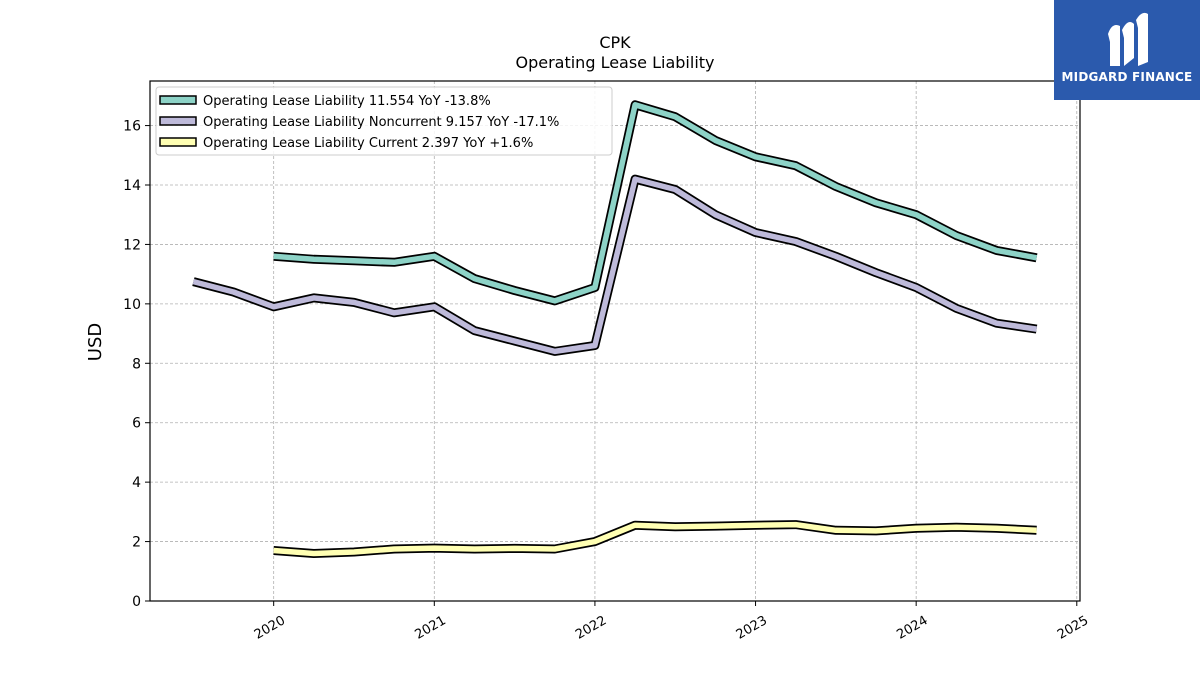 The width and height of the screenshot is (1200, 675). What do you see at coordinates (1127, 77) in the screenshot?
I see `logo-text: MIDGARD FINANCE` at bounding box center [1127, 77].